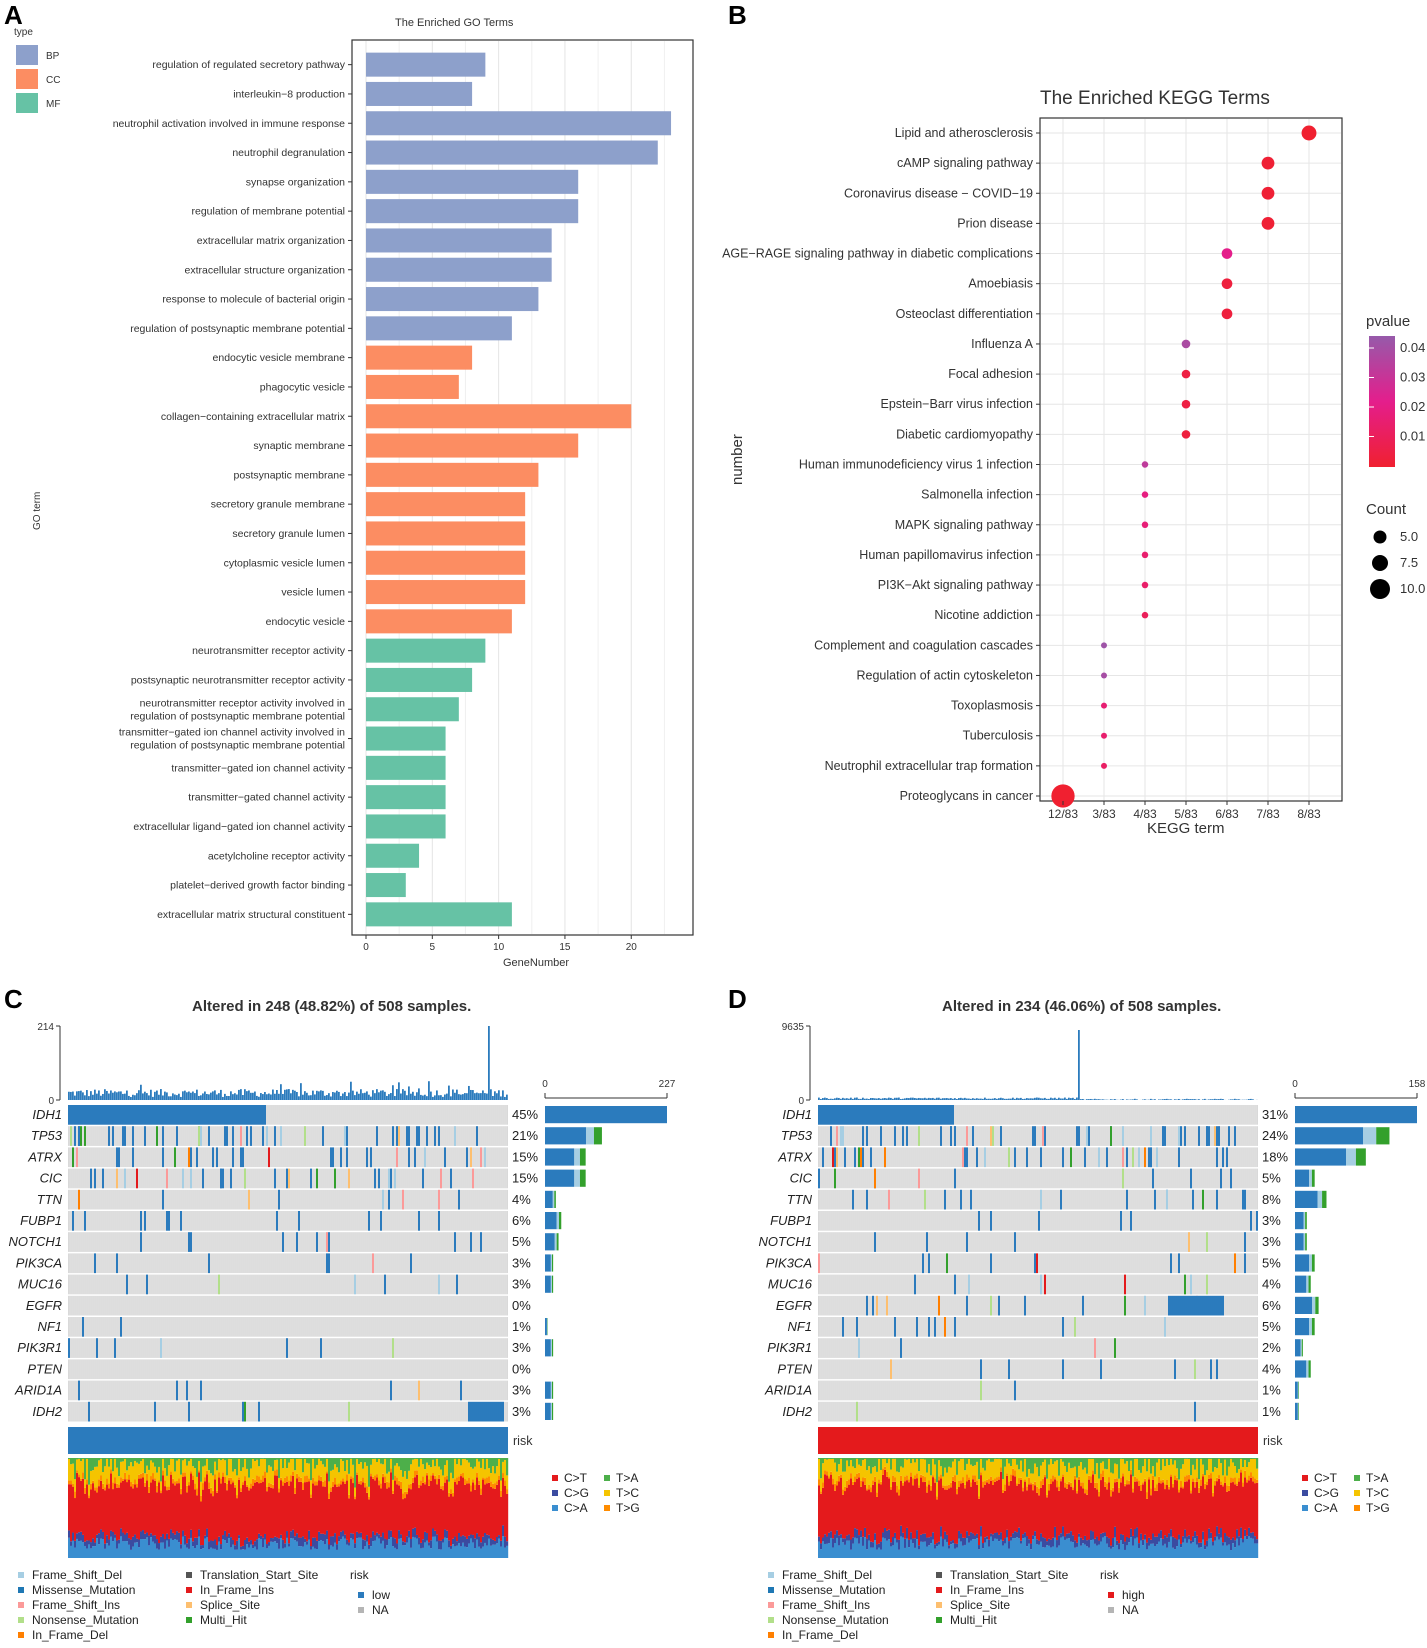 Image resolution: width=1427 pixels, height=1648 pixels. I want to click on go-term-label: endocytic vesicle membrane, so click(279, 358).